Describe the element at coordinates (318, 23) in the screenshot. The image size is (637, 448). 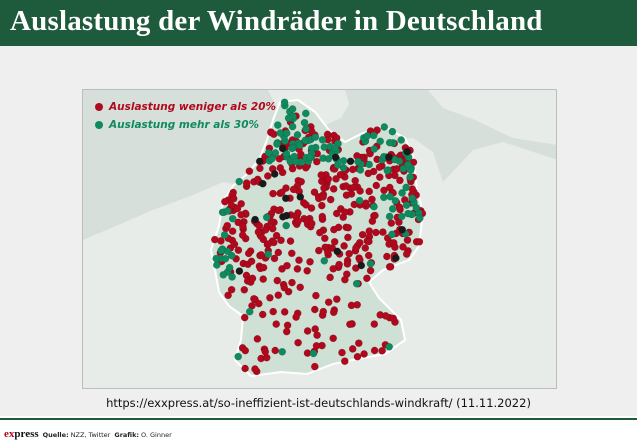
I see `header-bar: Auslastung der Windräder in Deutschland` at that location.